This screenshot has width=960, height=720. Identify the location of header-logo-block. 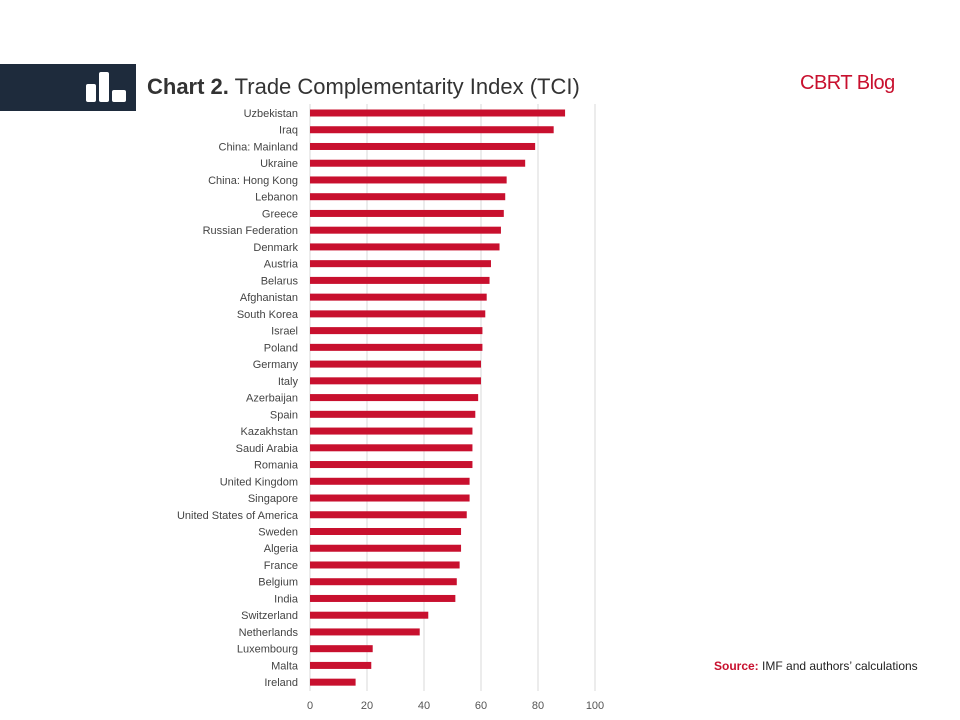
(68, 87).